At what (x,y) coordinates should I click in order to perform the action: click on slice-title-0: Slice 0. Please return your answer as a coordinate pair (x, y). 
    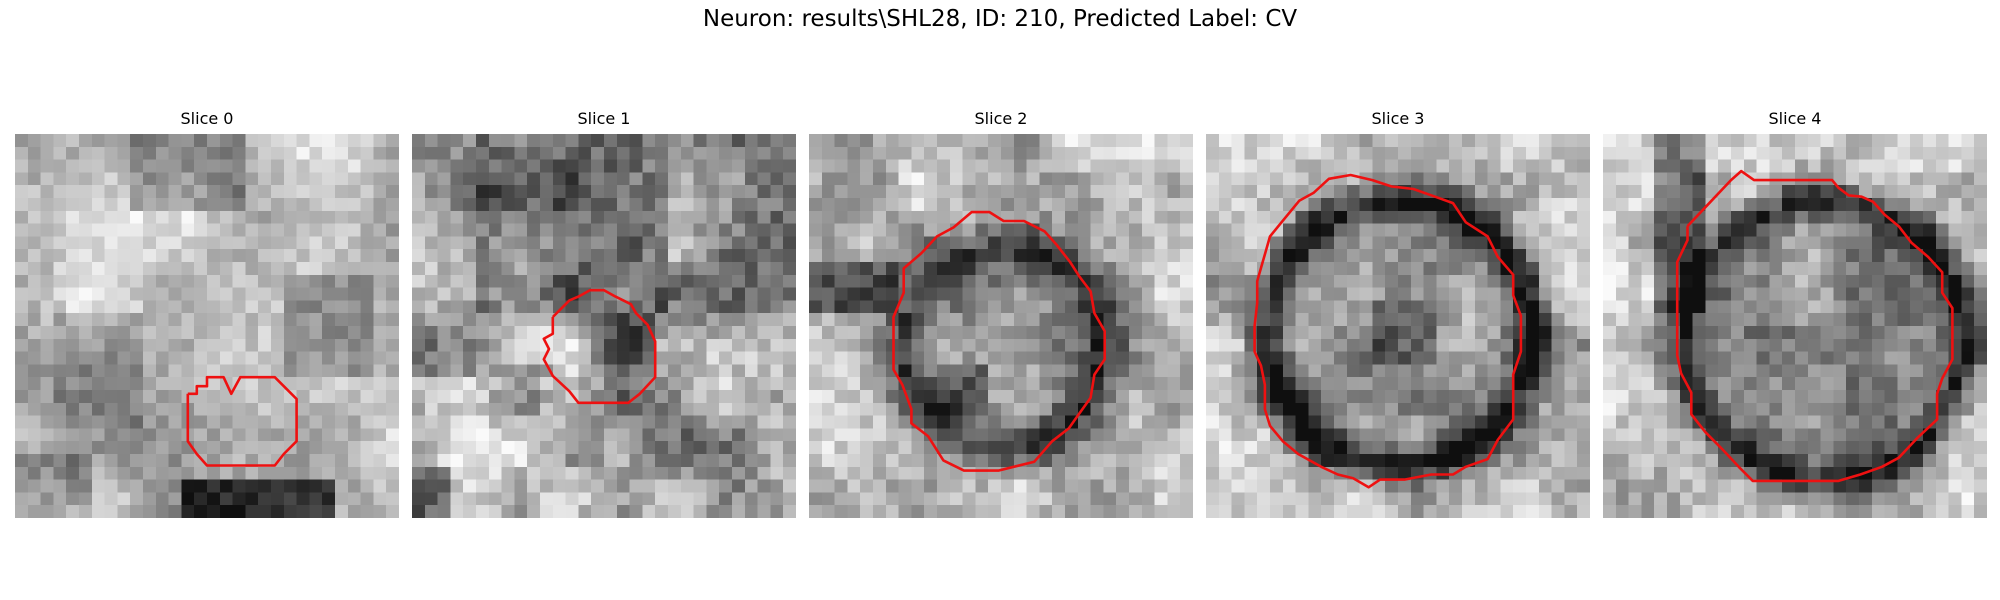
    Looking at the image, I should click on (207, 118).